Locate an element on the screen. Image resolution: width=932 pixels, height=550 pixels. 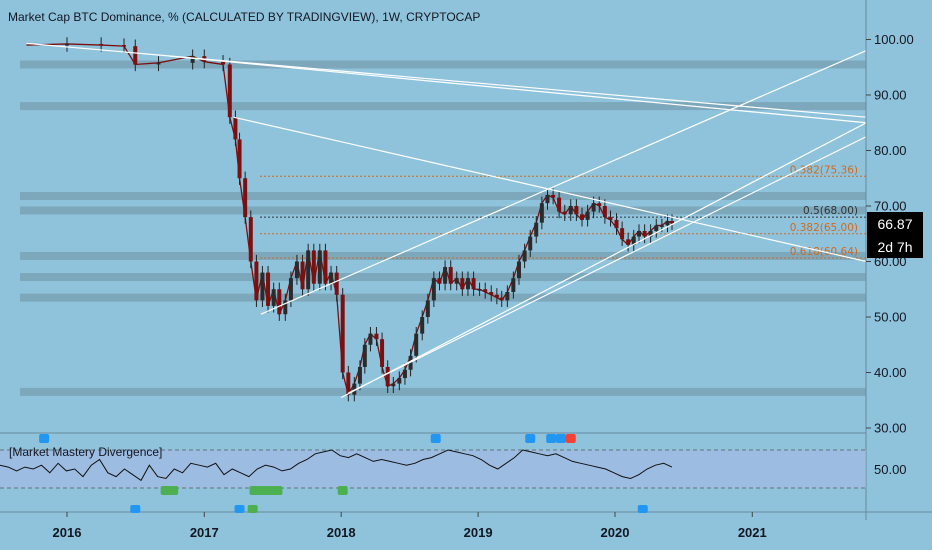
y-tick-label: 30.00 is located at coordinates (890, 428).